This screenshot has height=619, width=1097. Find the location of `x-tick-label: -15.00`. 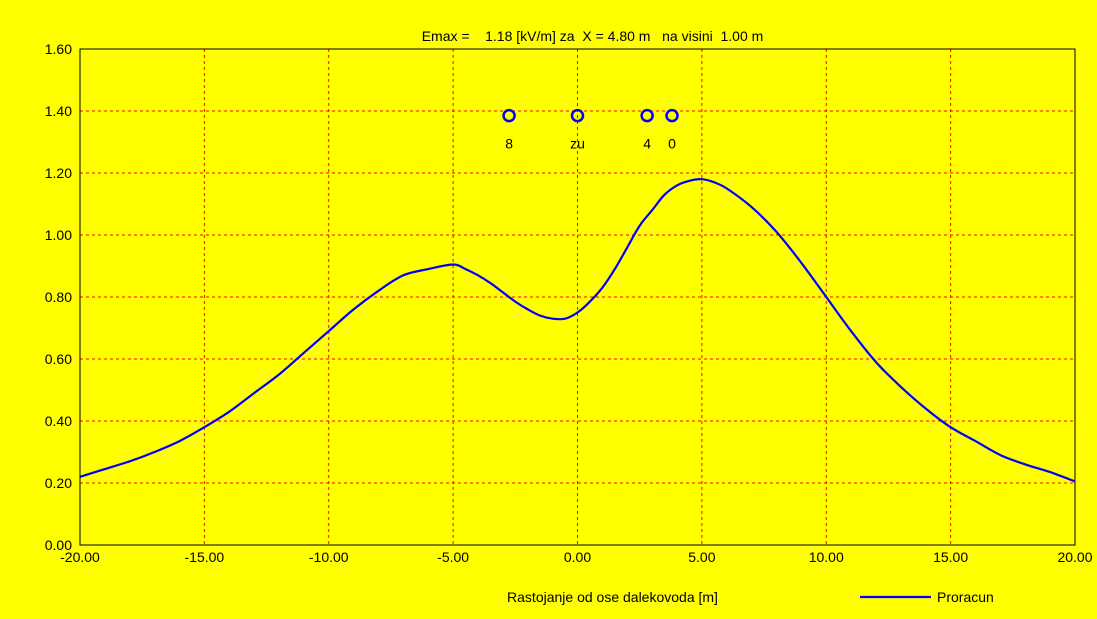

x-tick-label: -15.00 is located at coordinates (205, 557).